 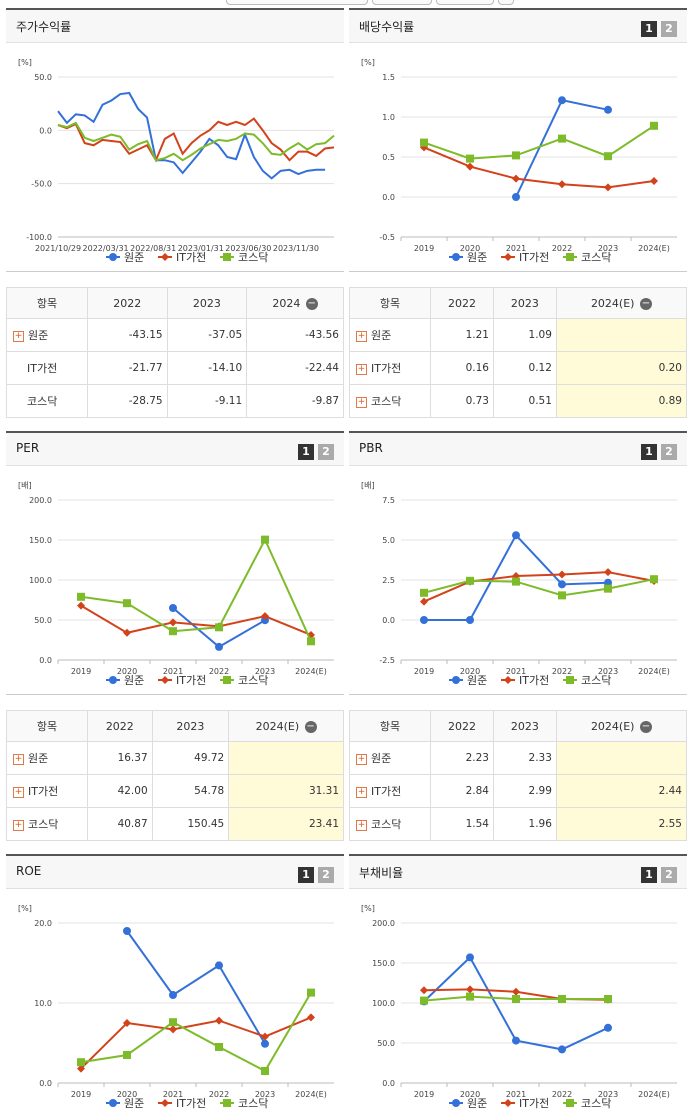 What do you see at coordinates (462, 335) in the screenshot?
I see `cell: 1.21` at bounding box center [462, 335].